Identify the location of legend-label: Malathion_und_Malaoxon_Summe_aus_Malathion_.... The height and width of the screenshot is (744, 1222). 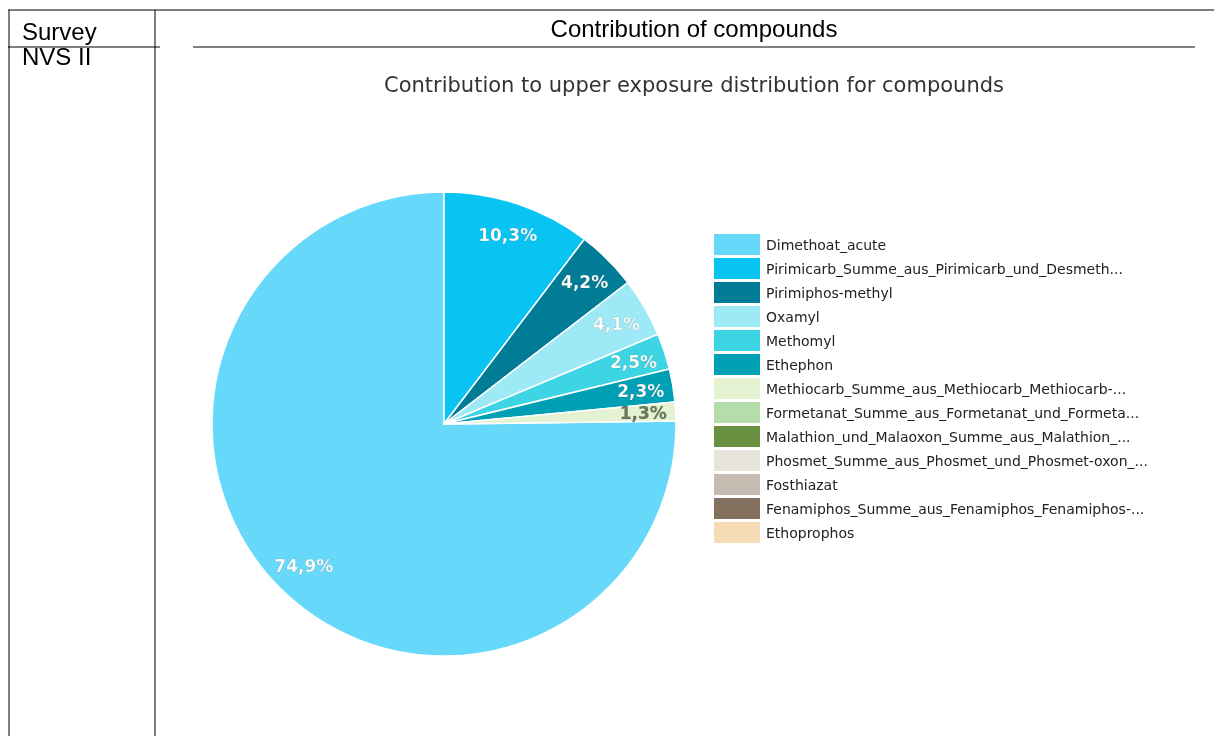
(948, 437).